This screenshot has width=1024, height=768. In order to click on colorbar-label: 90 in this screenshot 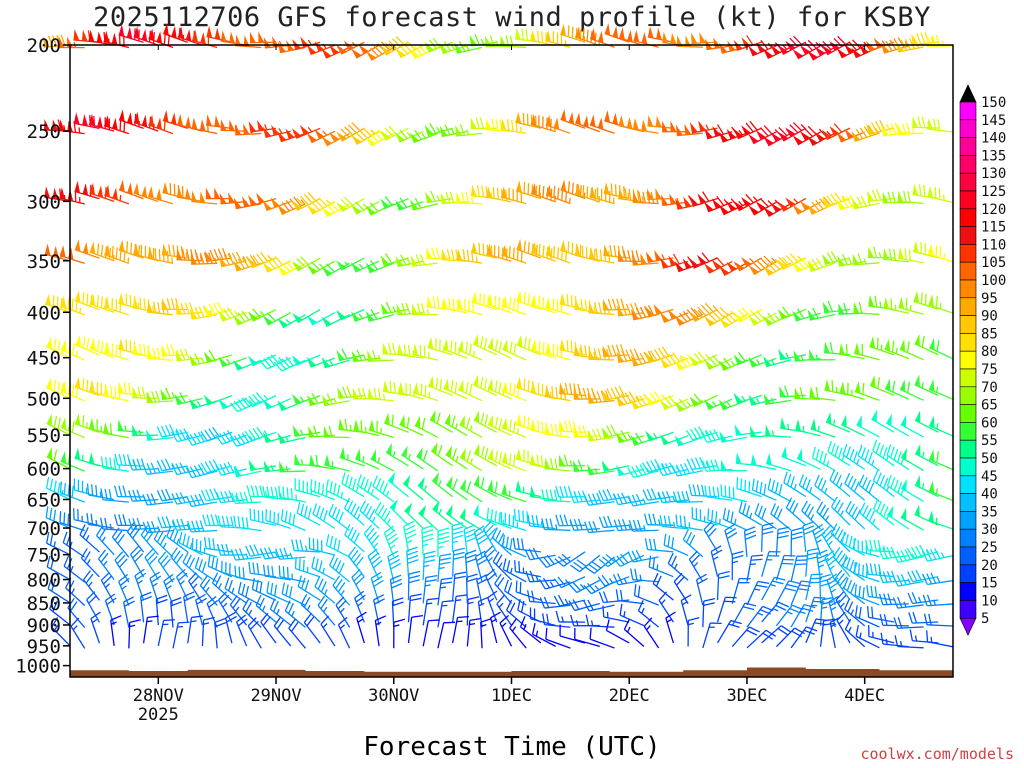, I will do `click(989, 317)`.